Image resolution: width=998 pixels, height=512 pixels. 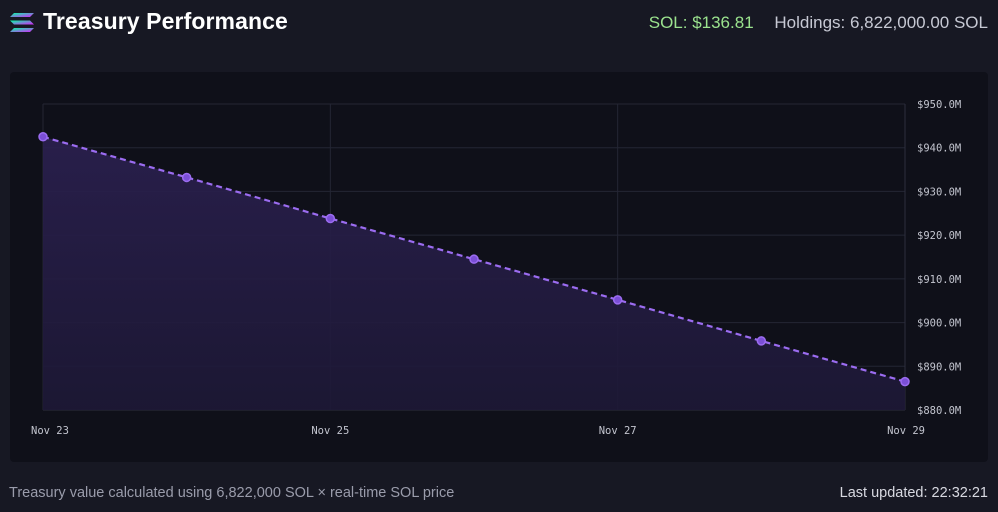 What do you see at coordinates (701, 22) in the screenshot?
I see `sol-price: SOL: $136.81` at bounding box center [701, 22].